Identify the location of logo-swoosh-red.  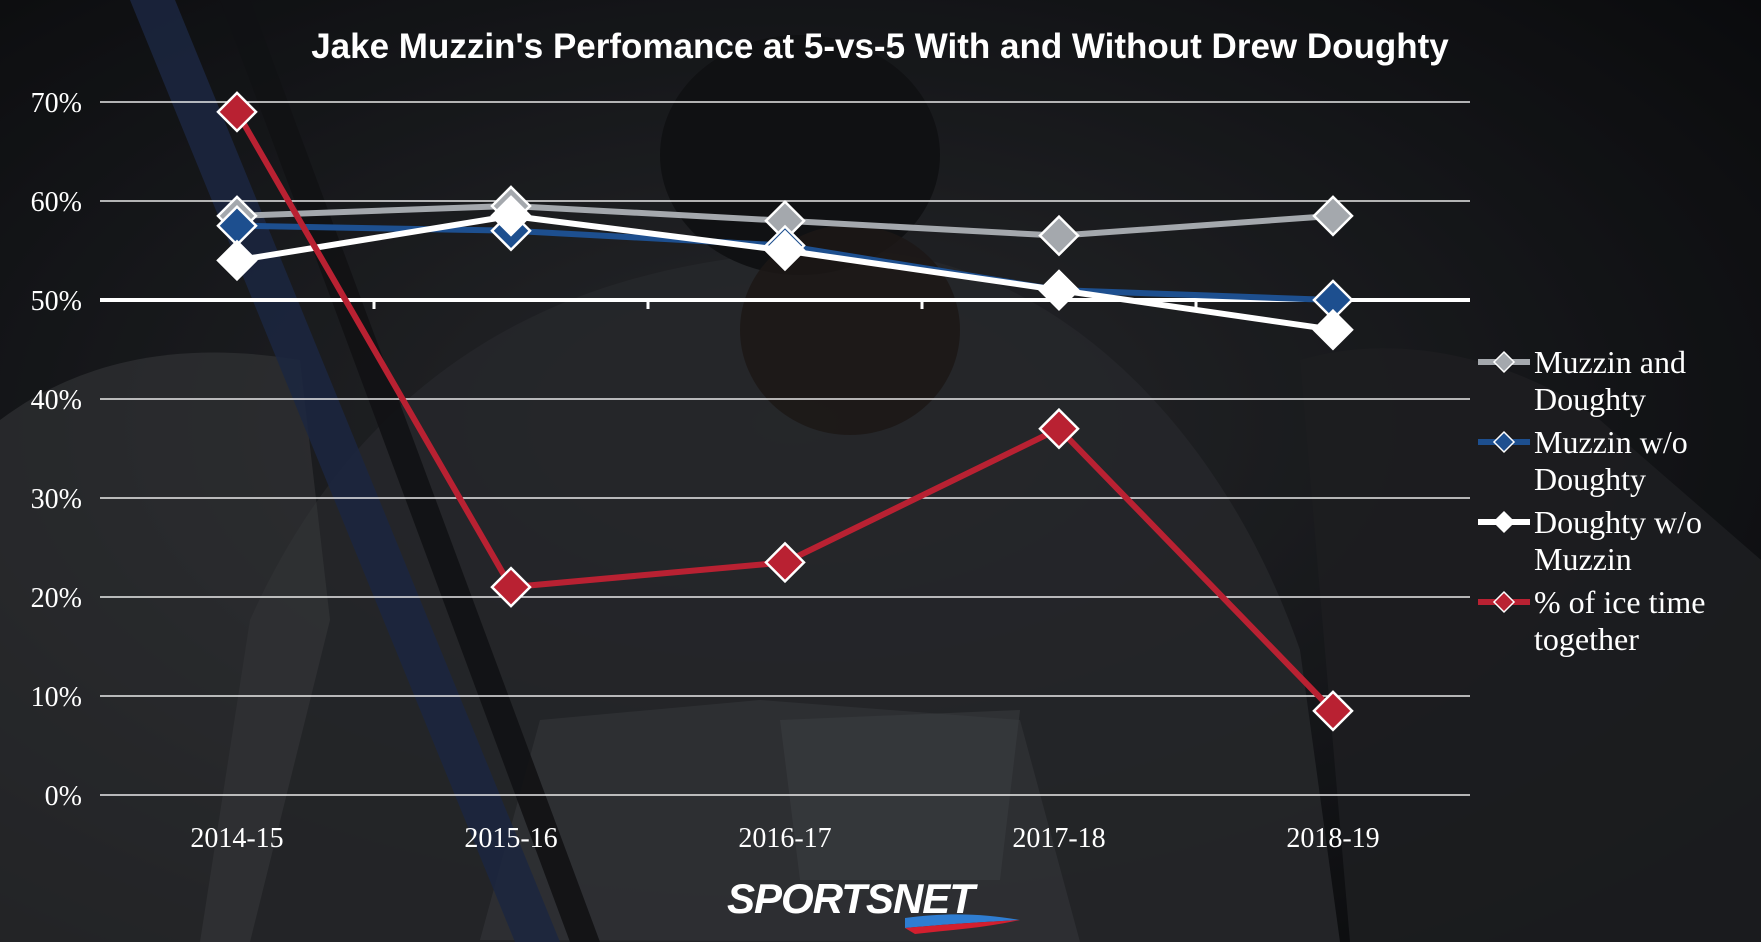
(962, 927).